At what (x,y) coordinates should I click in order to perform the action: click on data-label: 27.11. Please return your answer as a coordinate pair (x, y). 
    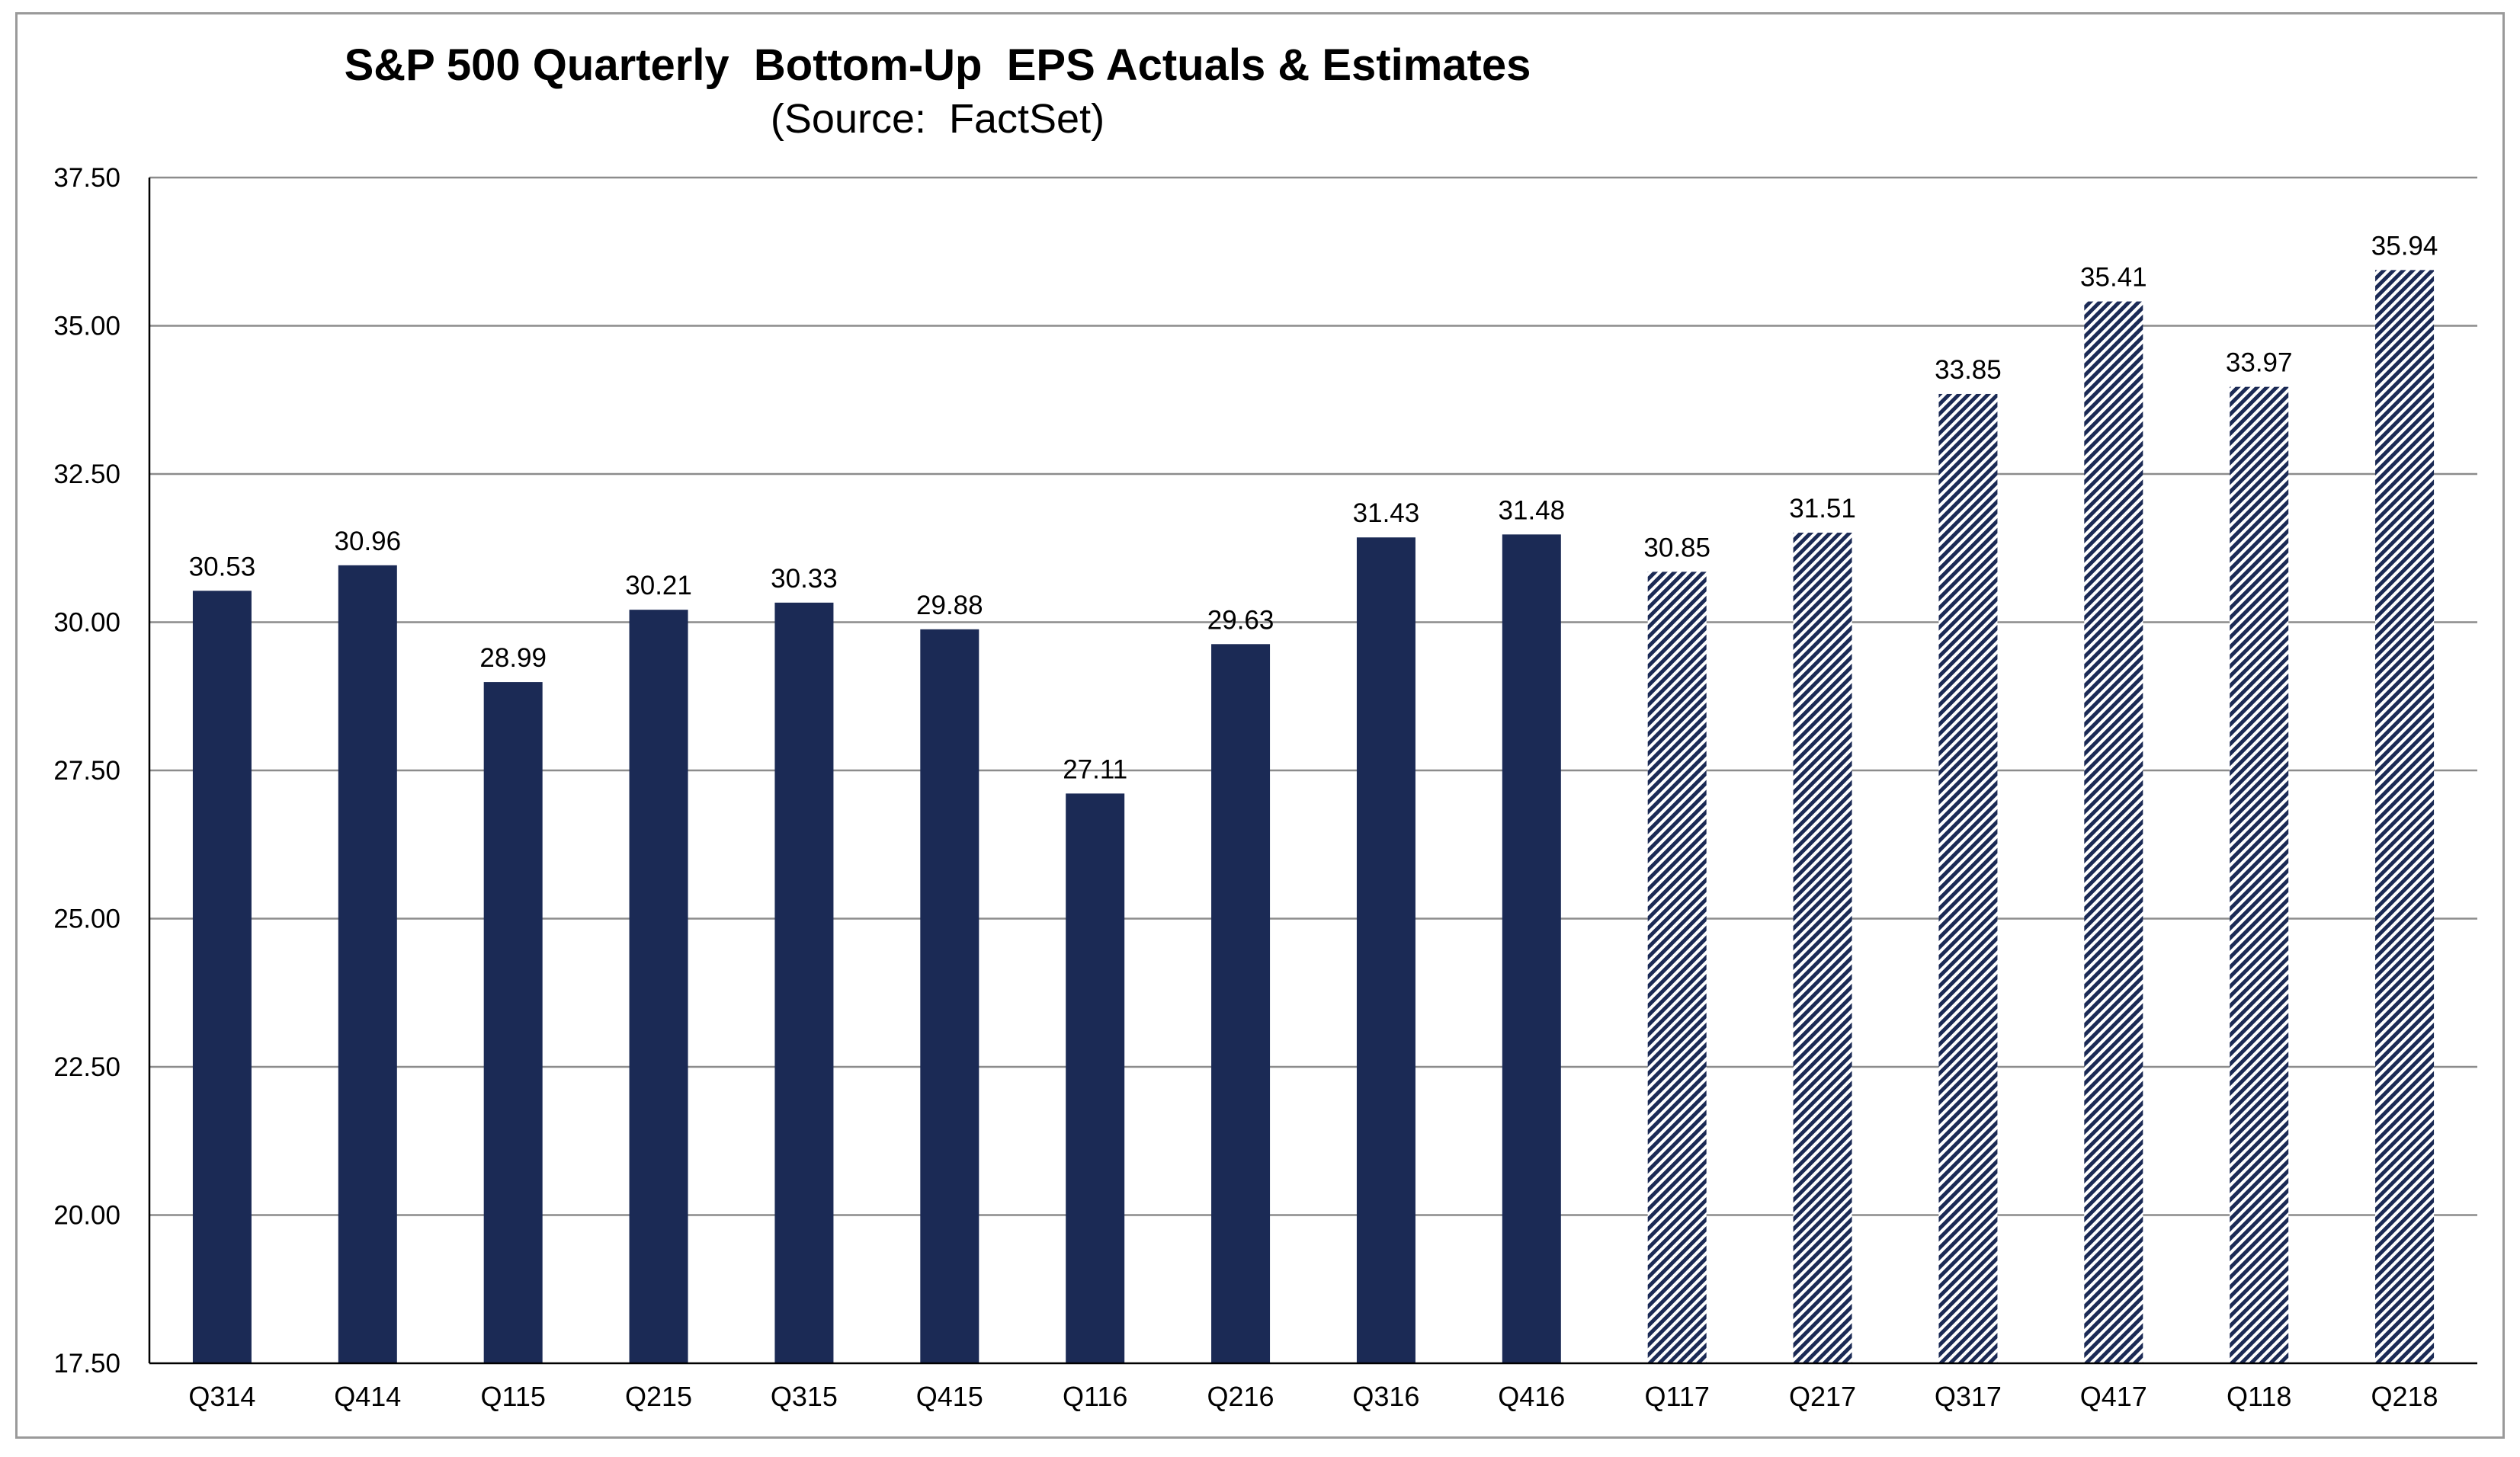
    Looking at the image, I should click on (1095, 769).